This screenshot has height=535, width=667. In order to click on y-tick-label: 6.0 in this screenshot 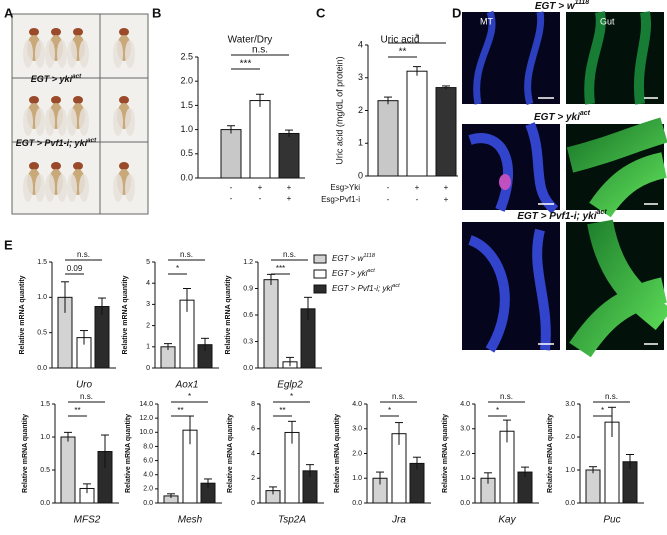, I will do `click(148, 460)`.